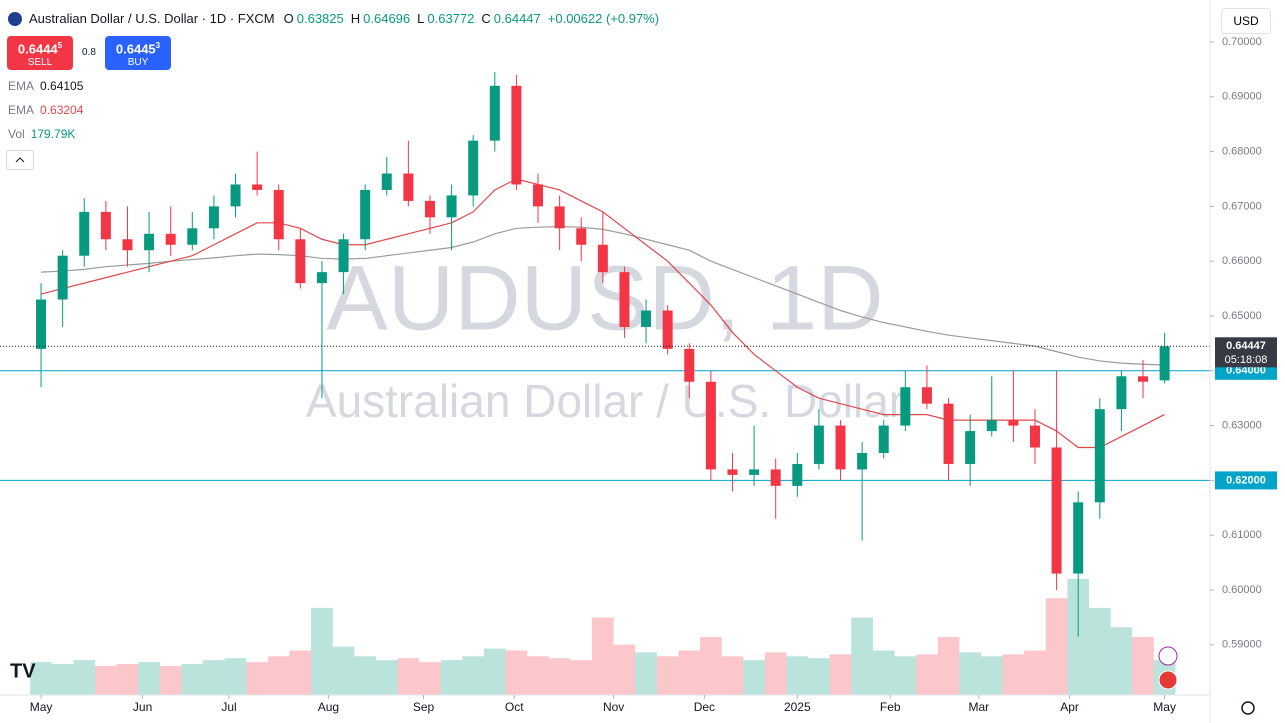 This screenshot has height=723, width=1285. I want to click on x-tick-label: Jun, so click(142, 707).